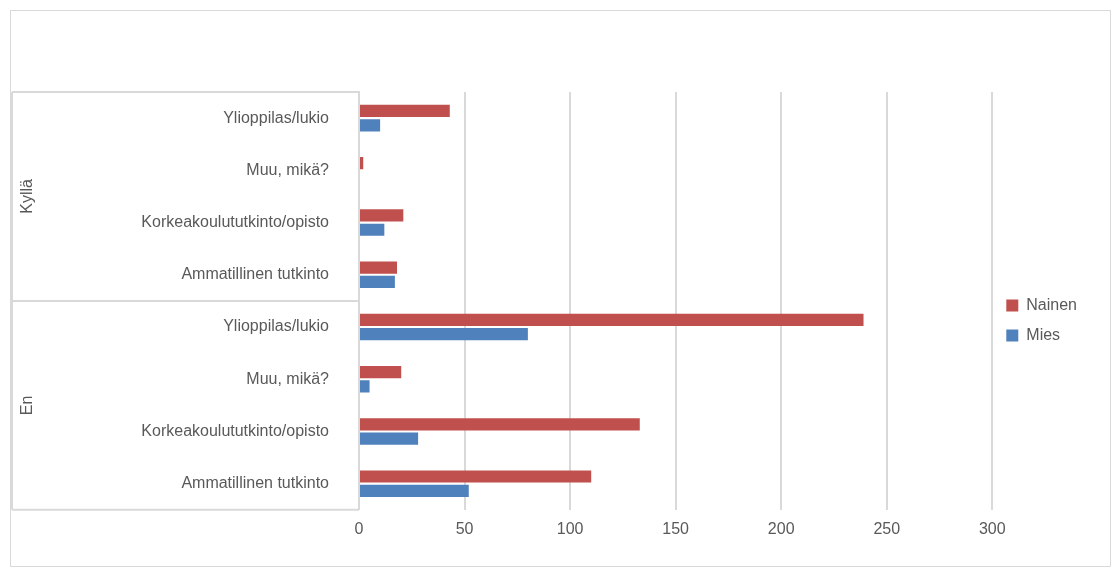  What do you see at coordinates (1051, 304) in the screenshot?
I see `legend-label: Nainen` at bounding box center [1051, 304].